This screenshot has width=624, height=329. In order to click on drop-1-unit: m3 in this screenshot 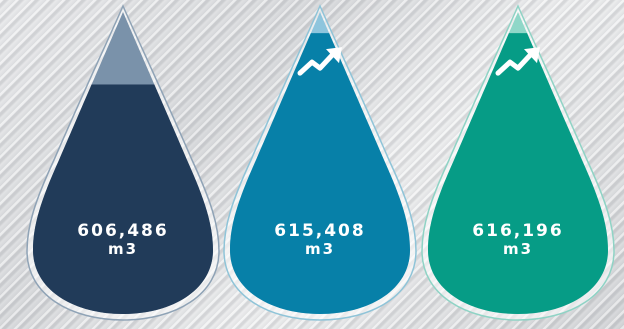, I will do `click(123, 249)`.